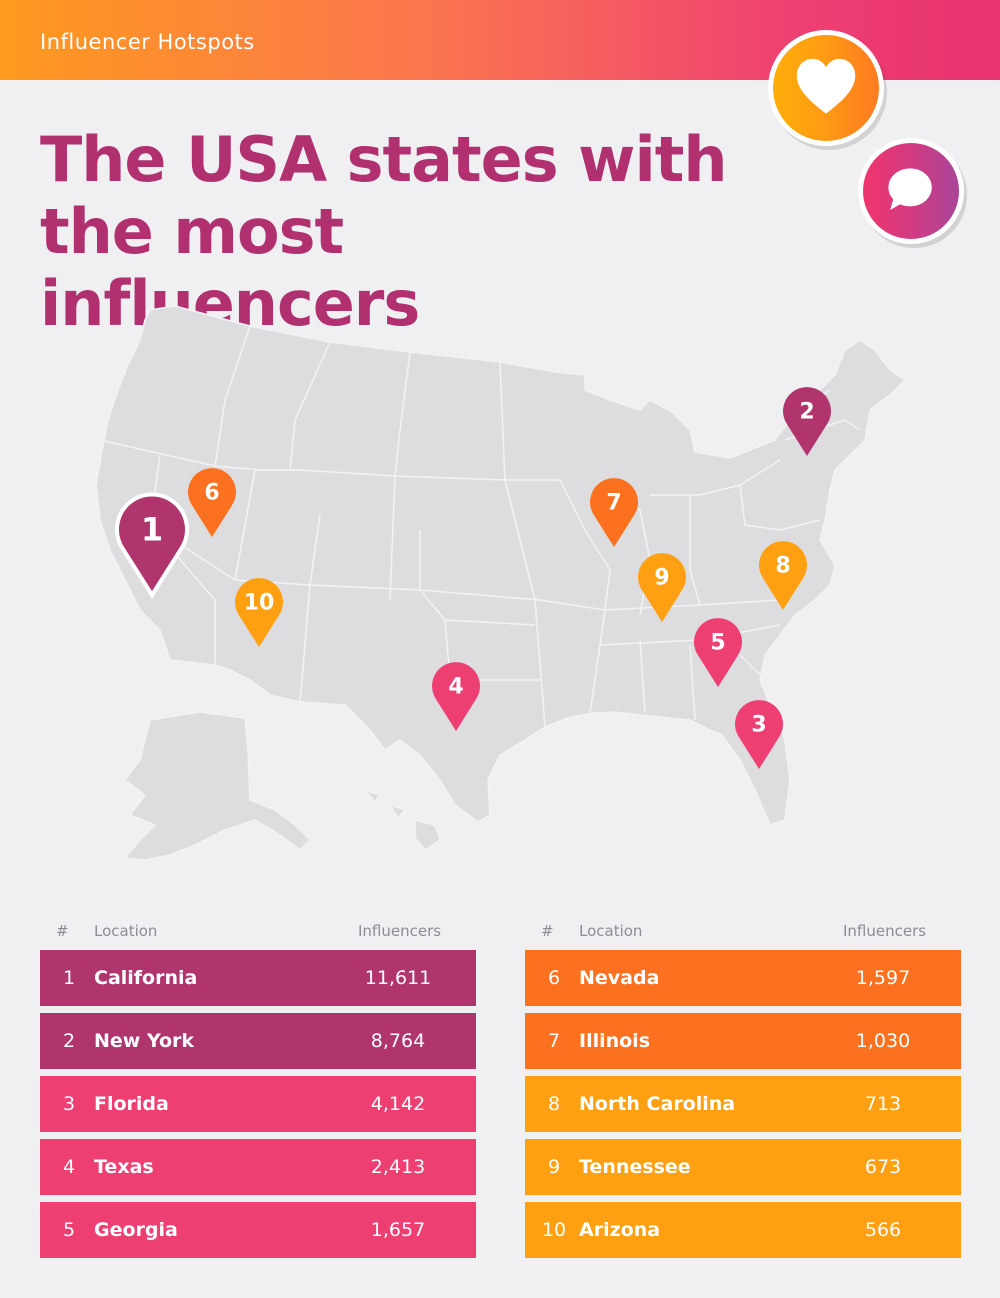 The image size is (1000, 1298). I want to click on influencers-cell: 2,413, so click(398, 1167).